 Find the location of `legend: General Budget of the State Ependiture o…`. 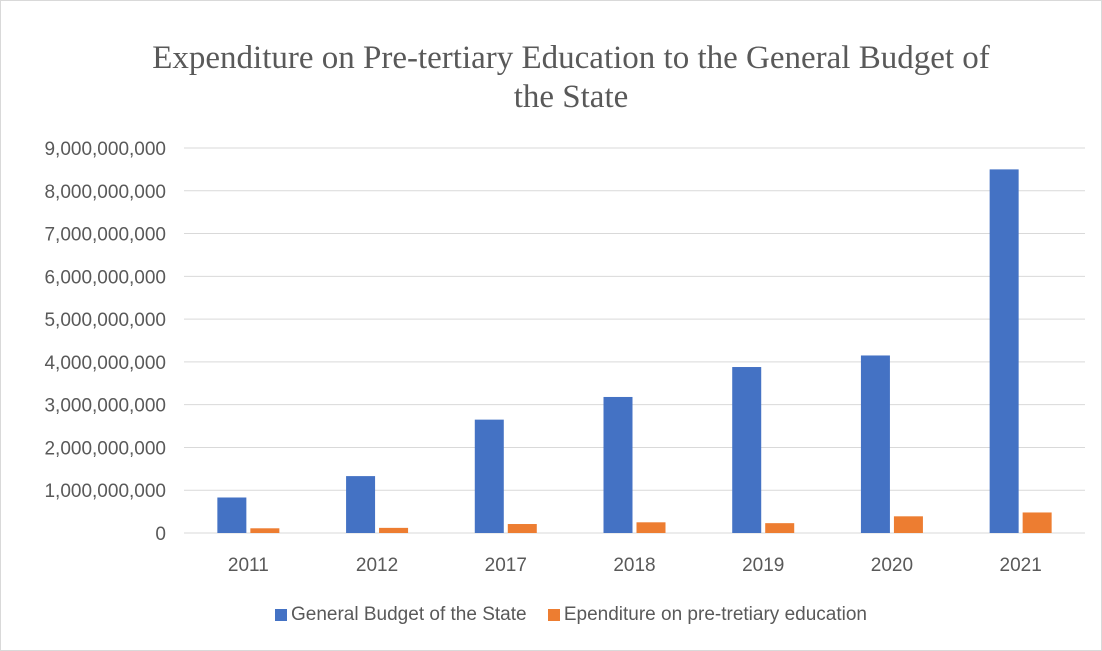

legend: General Budget of the State Ependiture o… is located at coordinates (551, 615).